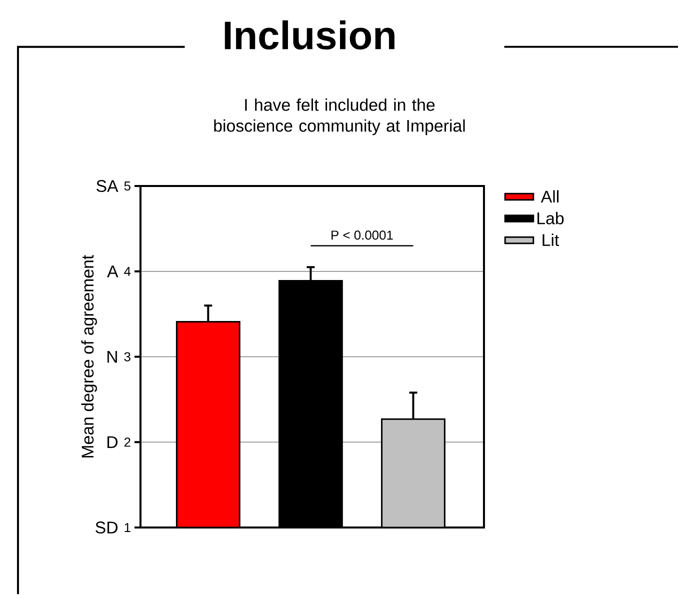  Describe the element at coordinates (339, 117) in the screenshot. I see `chart-subtitle: I have felt included in the bioscience community at Imperial` at that location.